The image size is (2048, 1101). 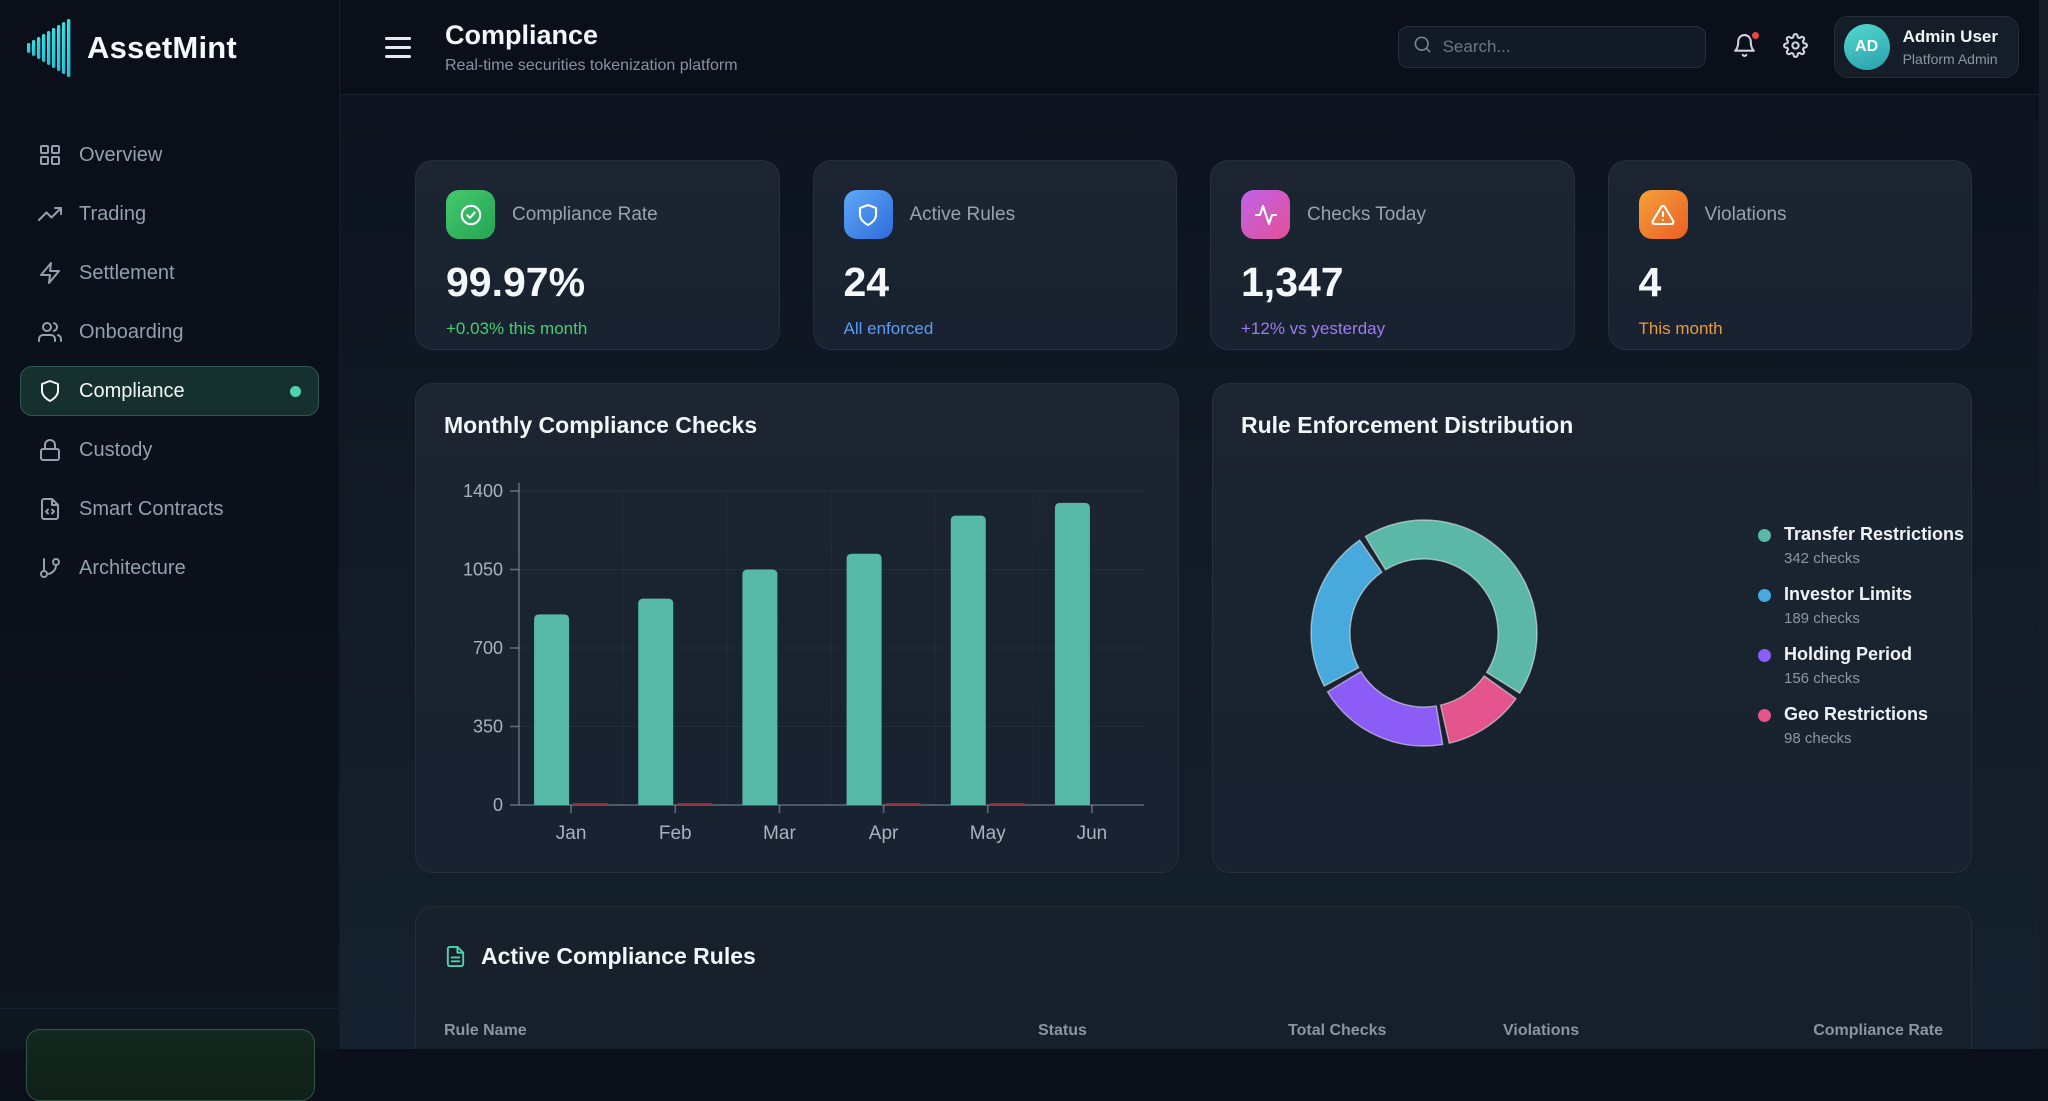 I want to click on stat-card-header: Checks Today, so click(x=1392, y=214).